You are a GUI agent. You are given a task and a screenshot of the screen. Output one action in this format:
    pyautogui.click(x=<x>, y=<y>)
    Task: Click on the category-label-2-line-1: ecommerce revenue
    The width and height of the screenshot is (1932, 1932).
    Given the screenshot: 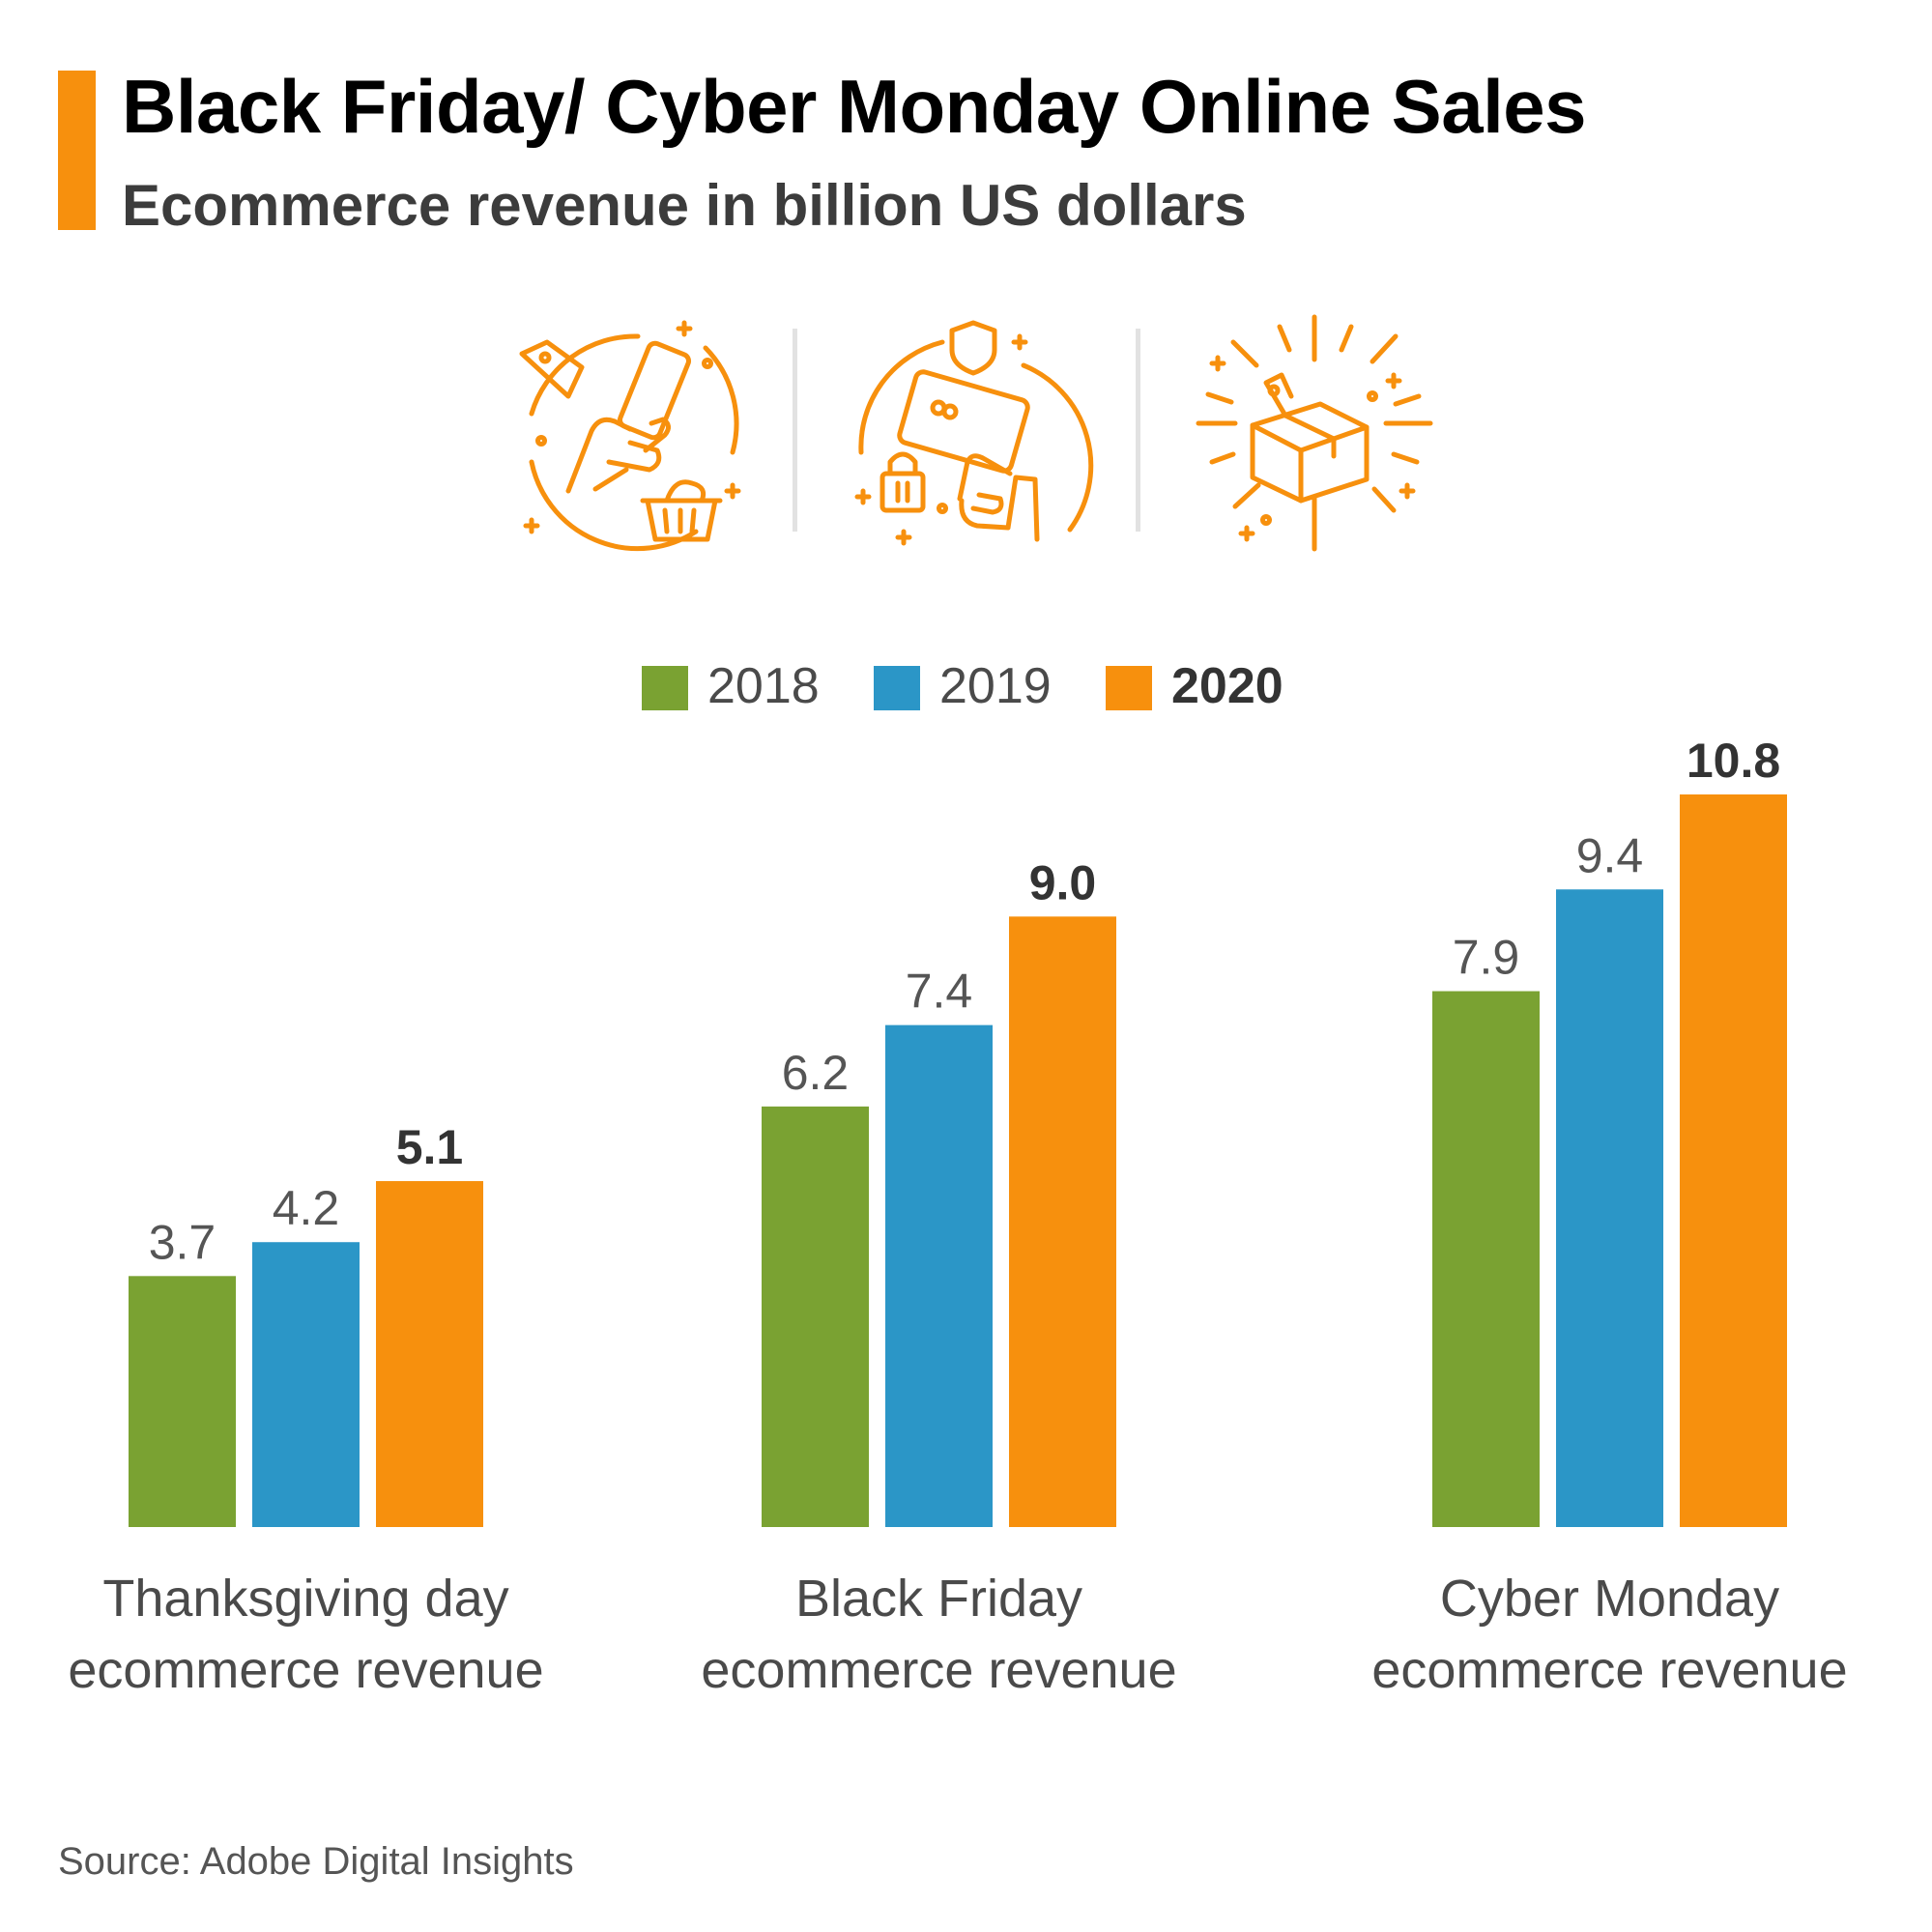 What is the action you would take?
    pyautogui.click(x=1609, y=1670)
    